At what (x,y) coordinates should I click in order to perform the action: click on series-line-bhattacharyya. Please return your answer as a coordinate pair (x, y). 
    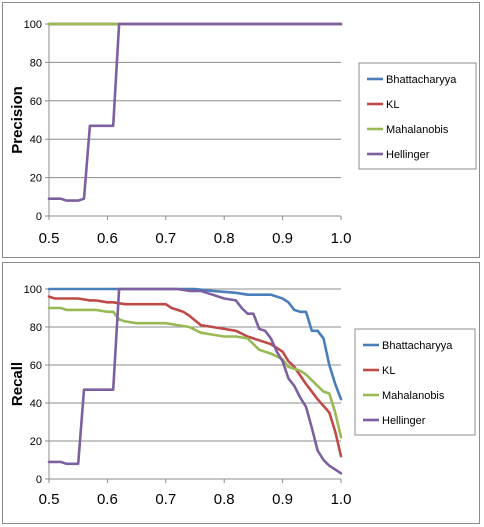
    Looking at the image, I should click on (195, 344).